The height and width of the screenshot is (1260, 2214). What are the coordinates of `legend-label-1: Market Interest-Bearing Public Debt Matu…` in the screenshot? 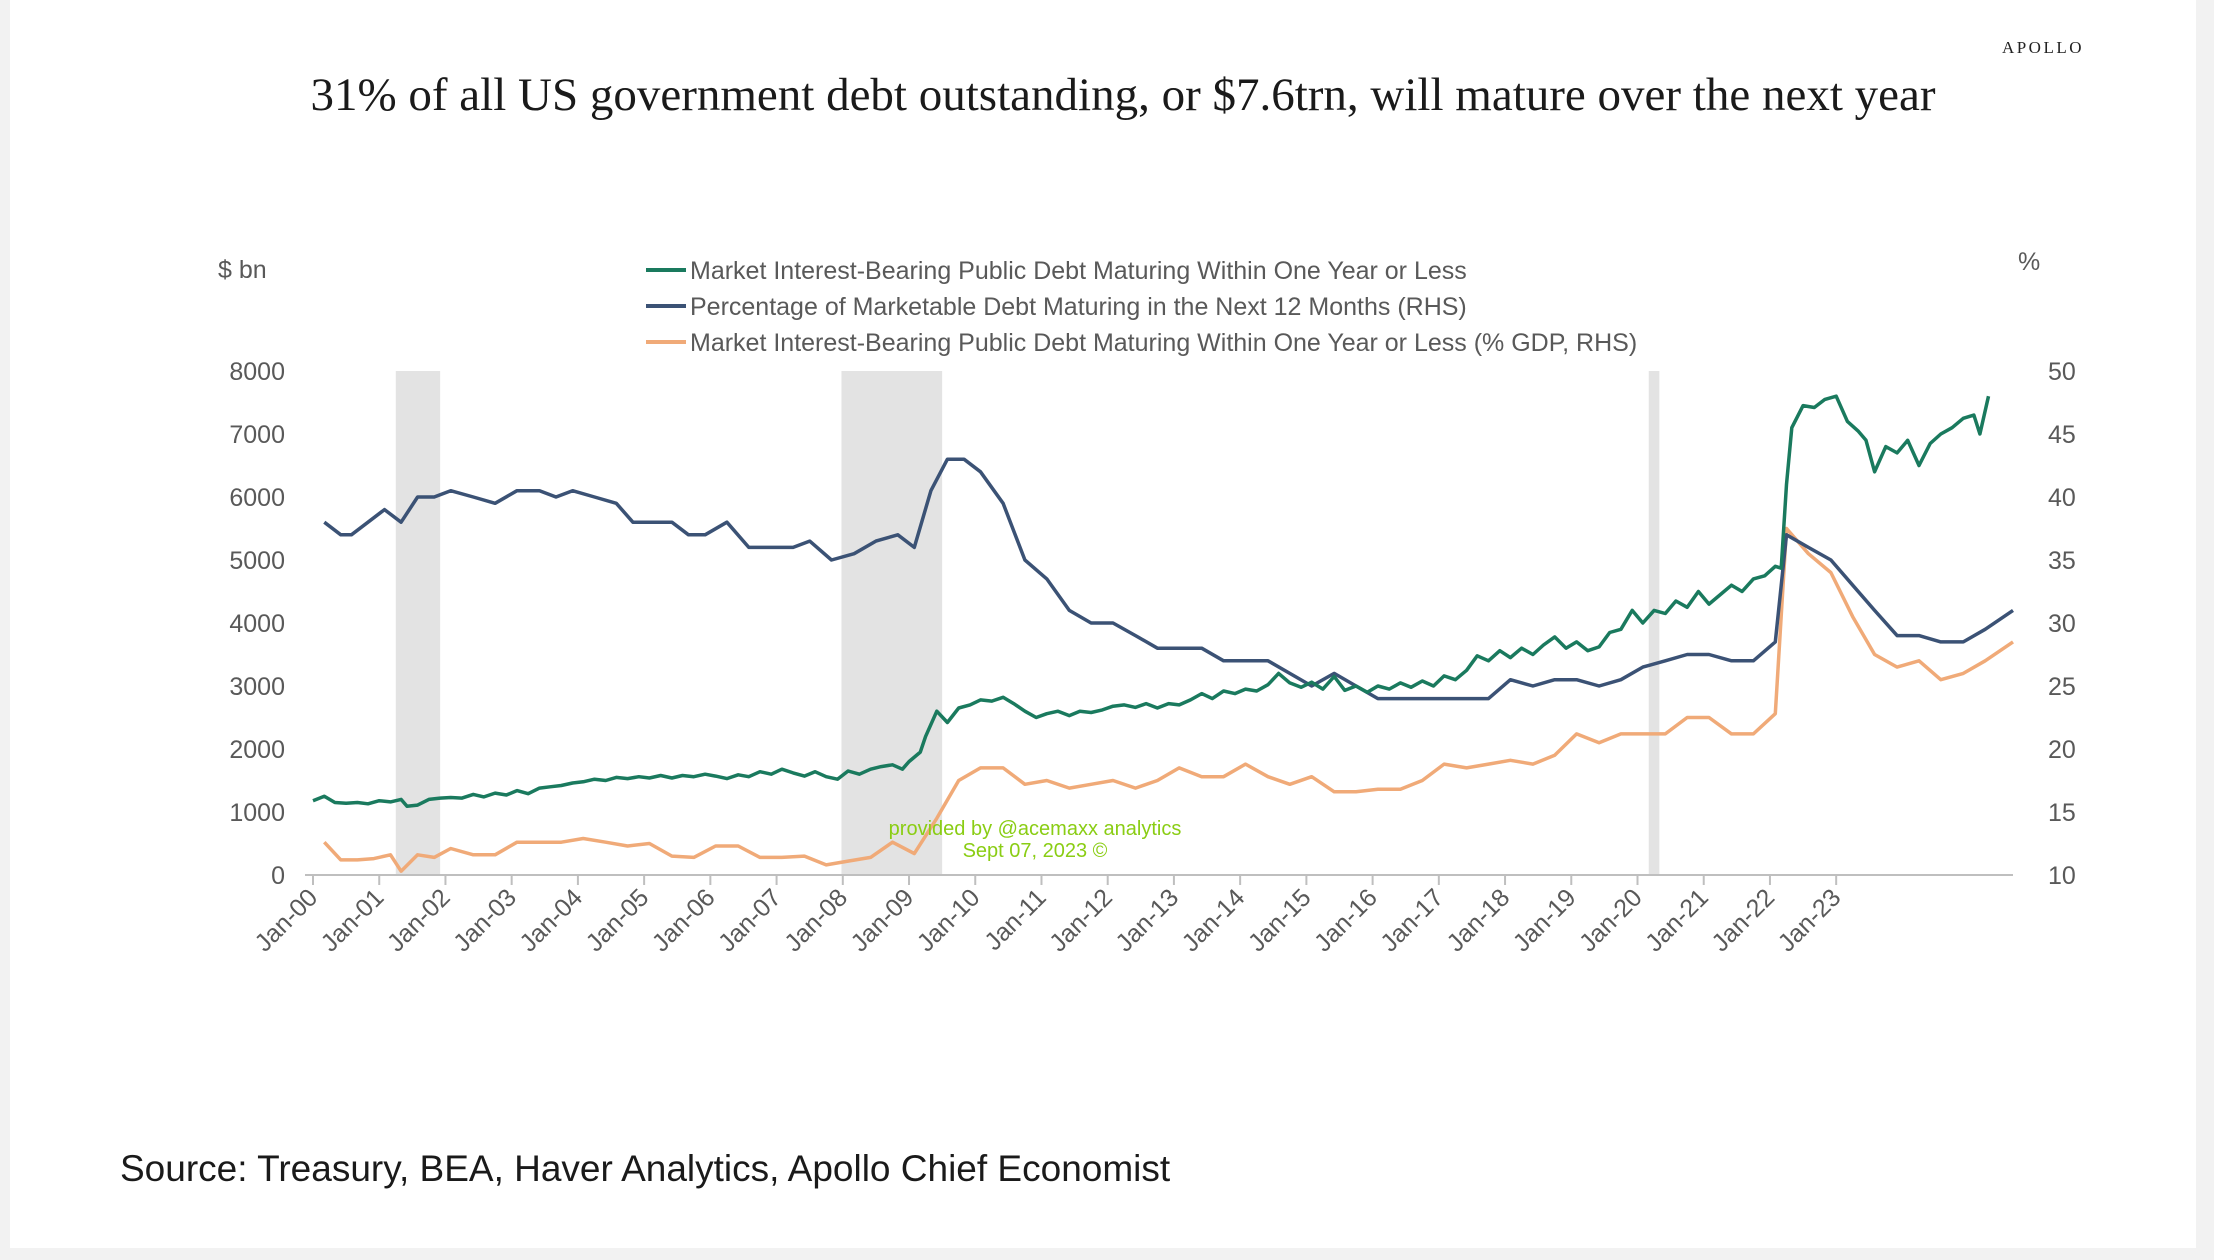 It's located at (1078, 271).